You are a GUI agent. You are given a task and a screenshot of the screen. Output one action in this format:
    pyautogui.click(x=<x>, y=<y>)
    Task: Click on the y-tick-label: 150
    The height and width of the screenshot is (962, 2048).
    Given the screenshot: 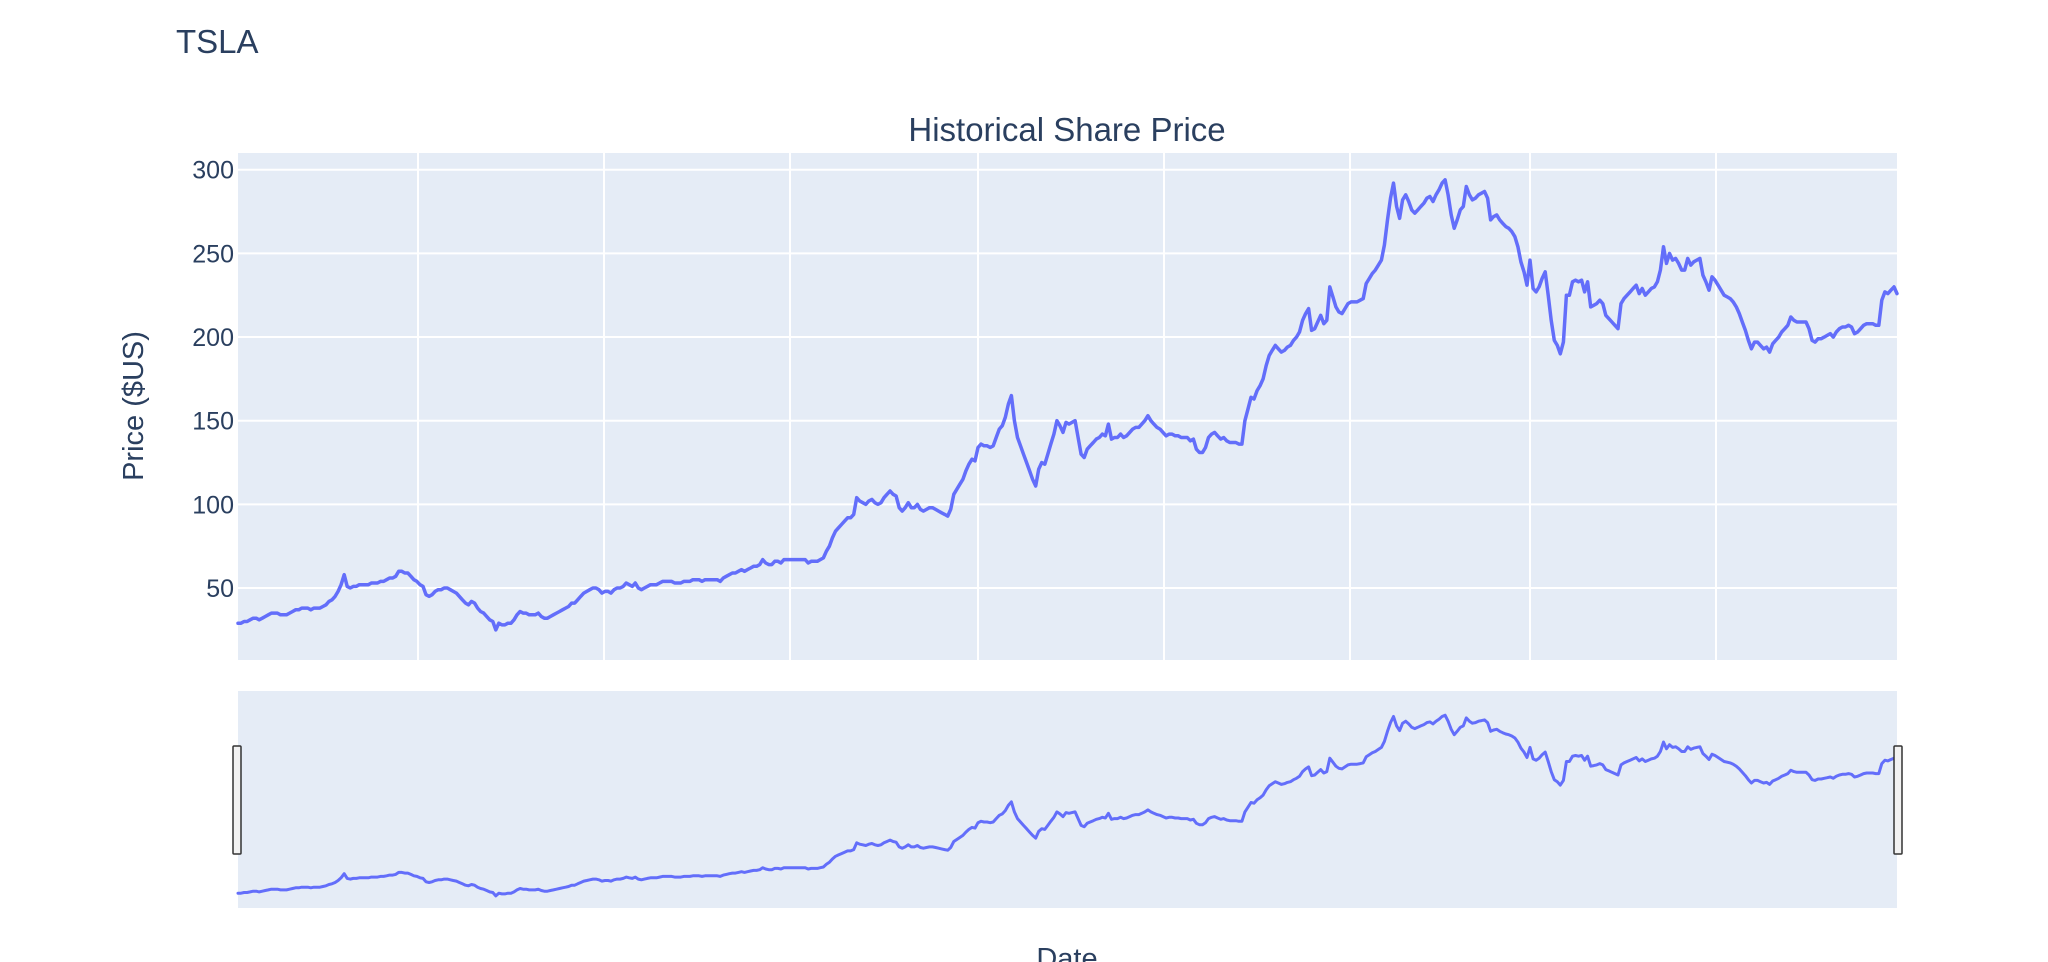 What is the action you would take?
    pyautogui.click(x=213, y=422)
    